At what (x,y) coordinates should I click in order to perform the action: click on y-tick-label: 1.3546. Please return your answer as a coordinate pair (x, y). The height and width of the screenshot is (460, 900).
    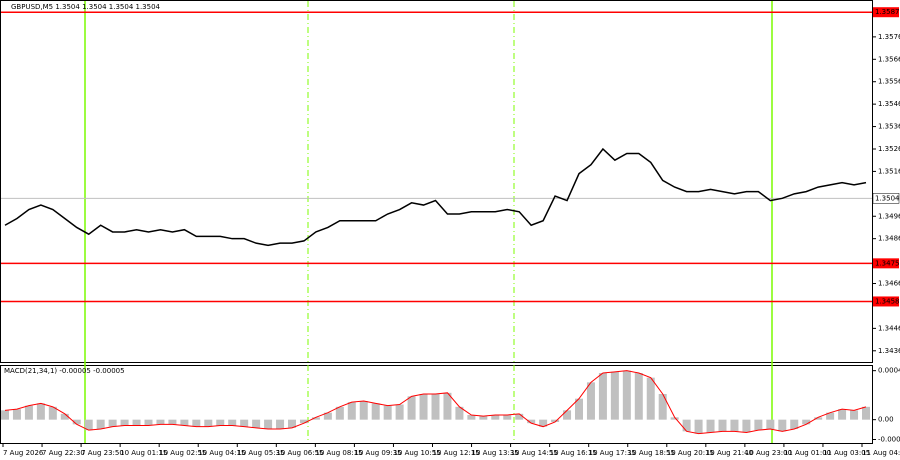
    Looking at the image, I should click on (889, 104).